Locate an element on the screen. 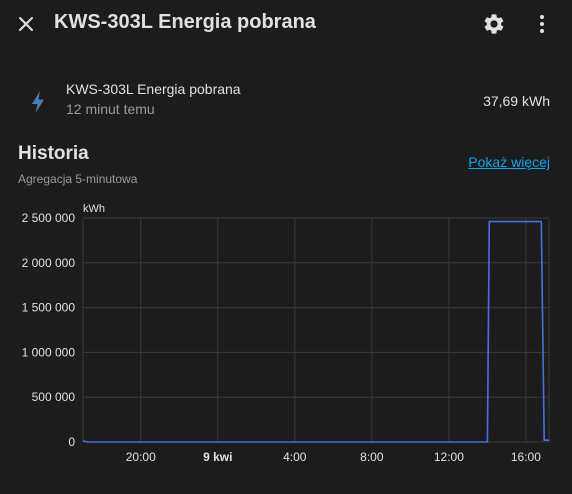  more-vertical-icon is located at coordinates (542, 24).